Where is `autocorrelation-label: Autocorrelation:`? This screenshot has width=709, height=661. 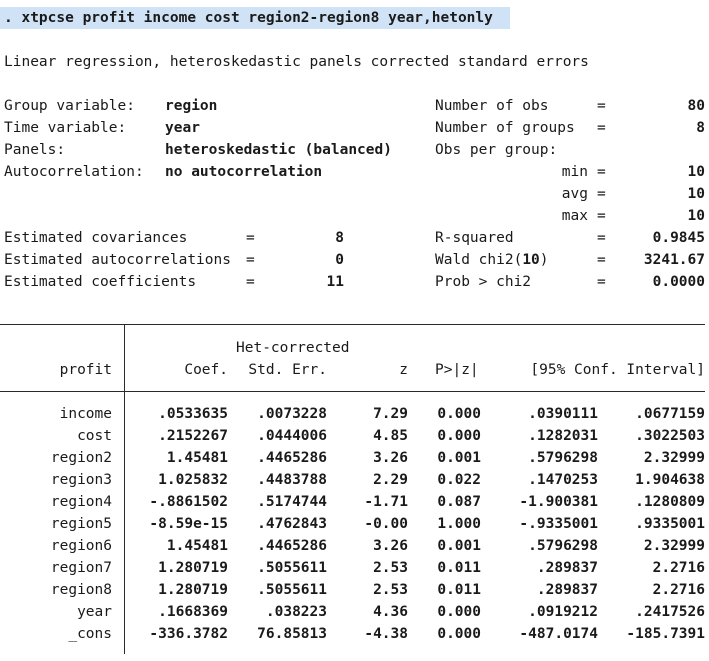 autocorrelation-label: Autocorrelation: is located at coordinates (74, 172).